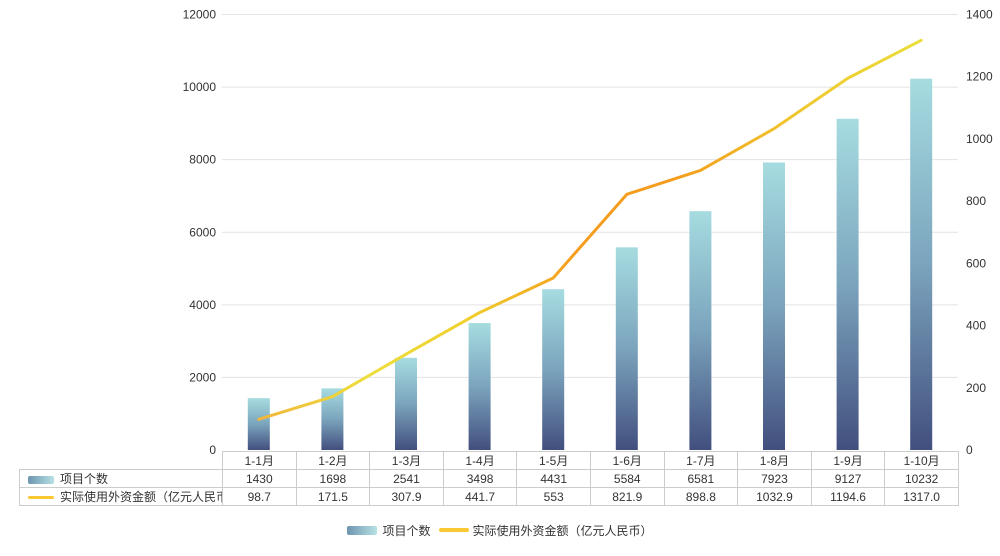 This screenshot has height=556, width=1000. Describe the element at coordinates (41, 479) in the screenshot. I see `bar-series-swatch-icon` at that location.